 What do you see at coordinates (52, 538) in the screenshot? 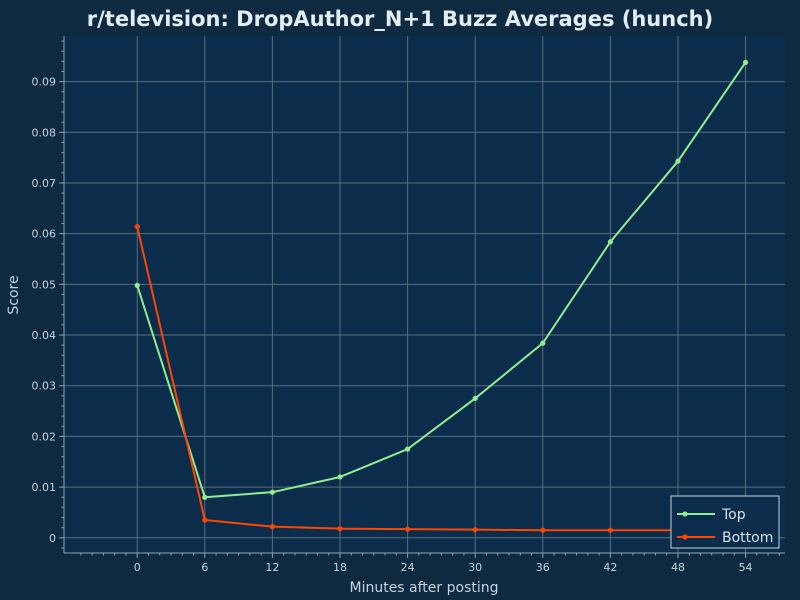
I see `y-tick-label: 0` at bounding box center [52, 538].